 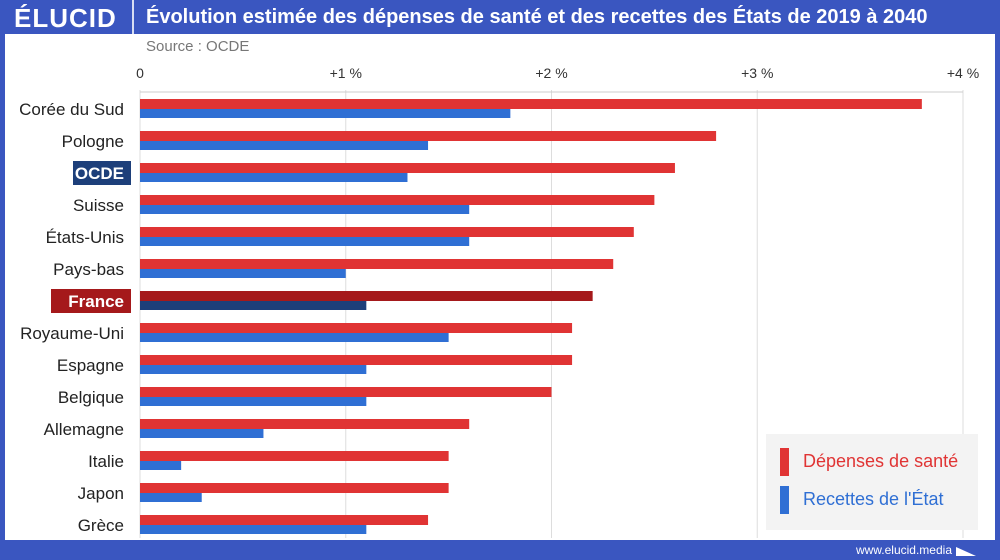 What do you see at coordinates (881, 460) in the screenshot?
I see `legend-label: Dépenses de santé` at bounding box center [881, 460].